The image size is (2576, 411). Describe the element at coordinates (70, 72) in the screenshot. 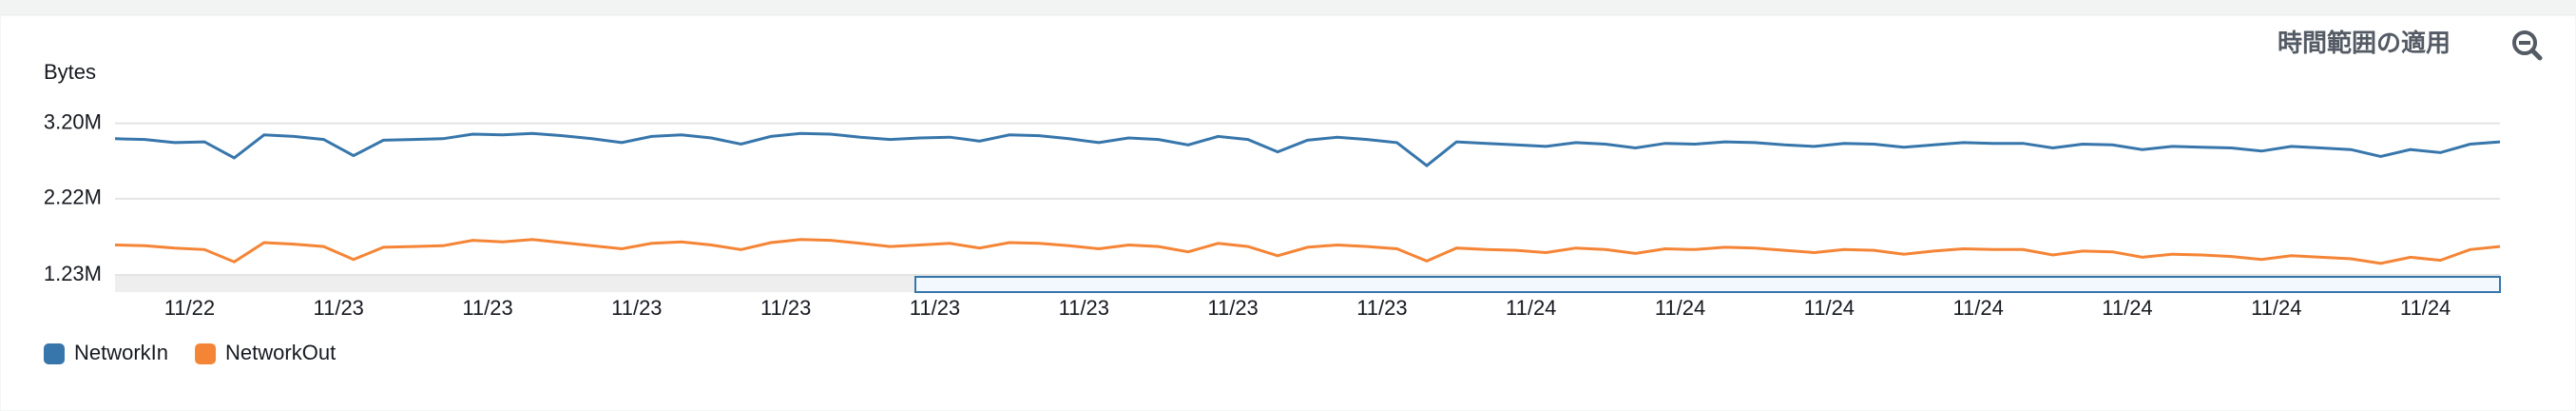

I see `y-axis-label: Bytes` at that location.